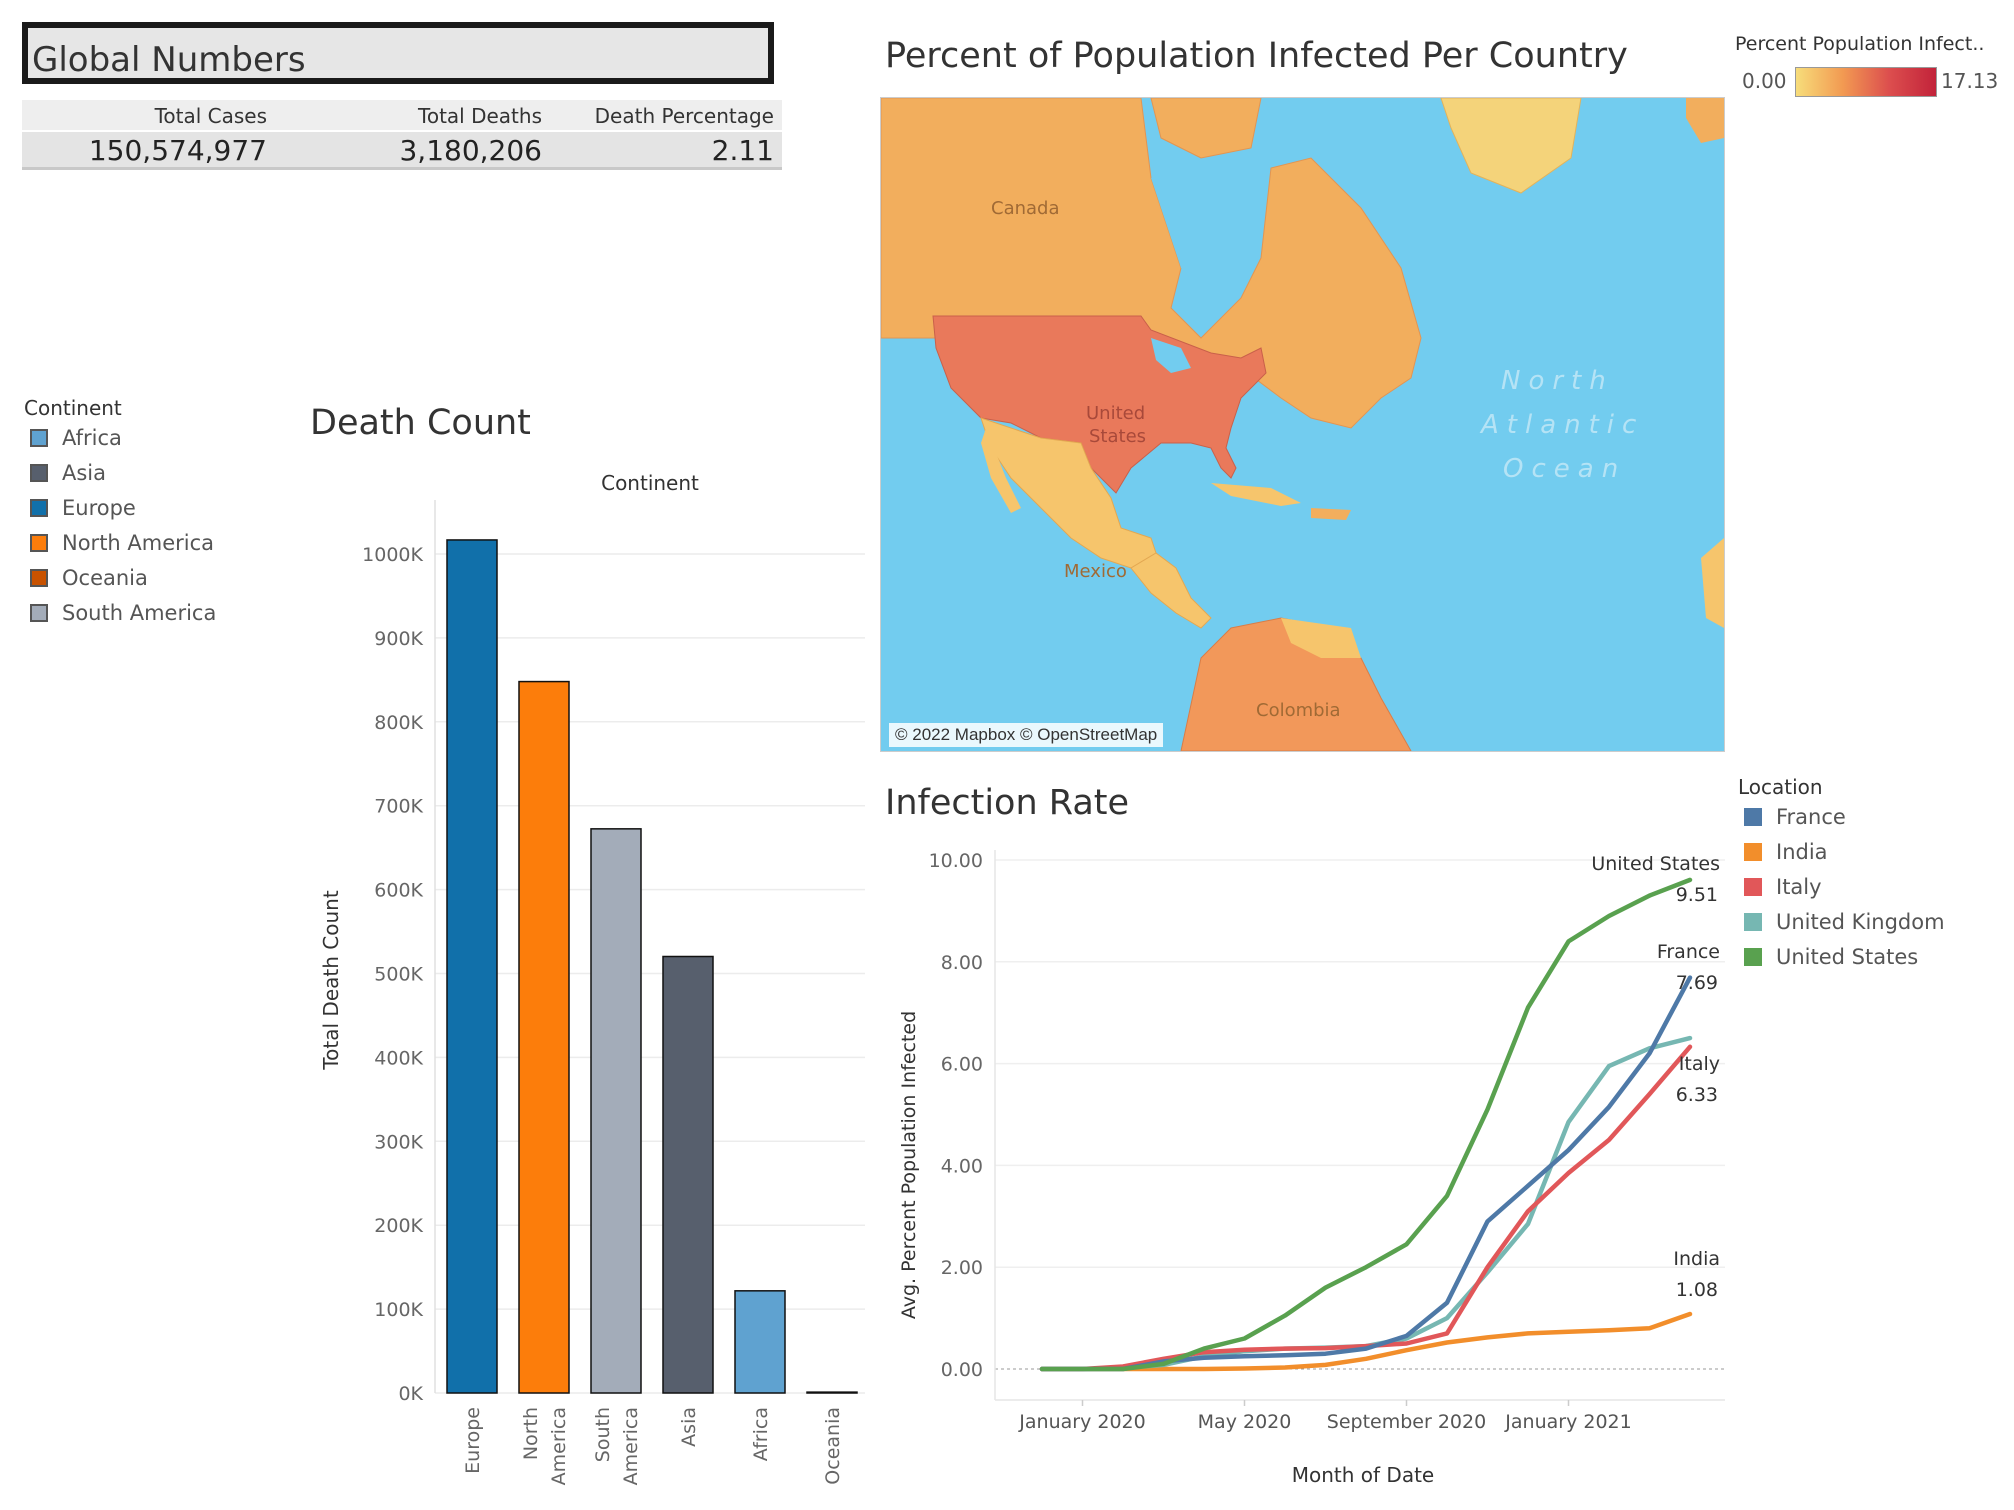  What do you see at coordinates (833, 1446) in the screenshot?
I see `bar-x-label-oceania: Oceania` at bounding box center [833, 1446].